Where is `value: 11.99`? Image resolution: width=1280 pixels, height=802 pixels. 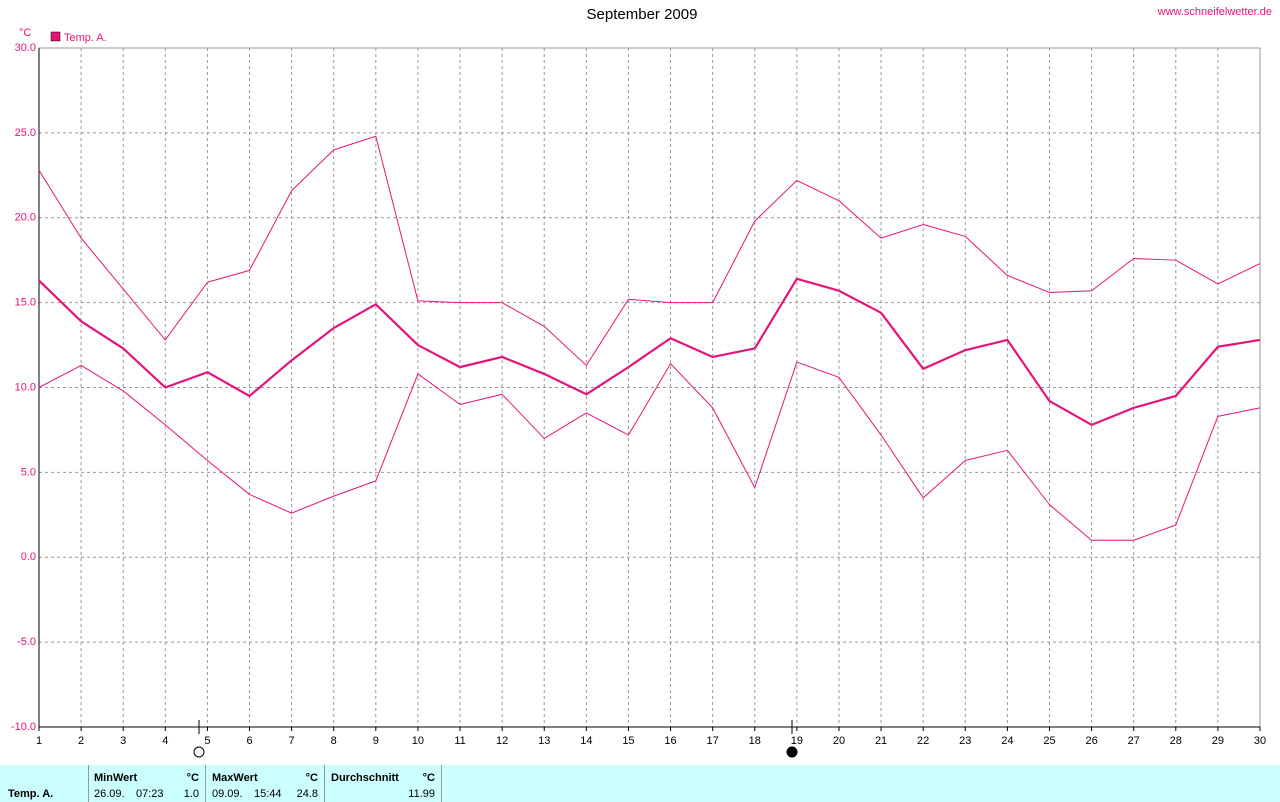 value: 11.99 is located at coordinates (421, 794).